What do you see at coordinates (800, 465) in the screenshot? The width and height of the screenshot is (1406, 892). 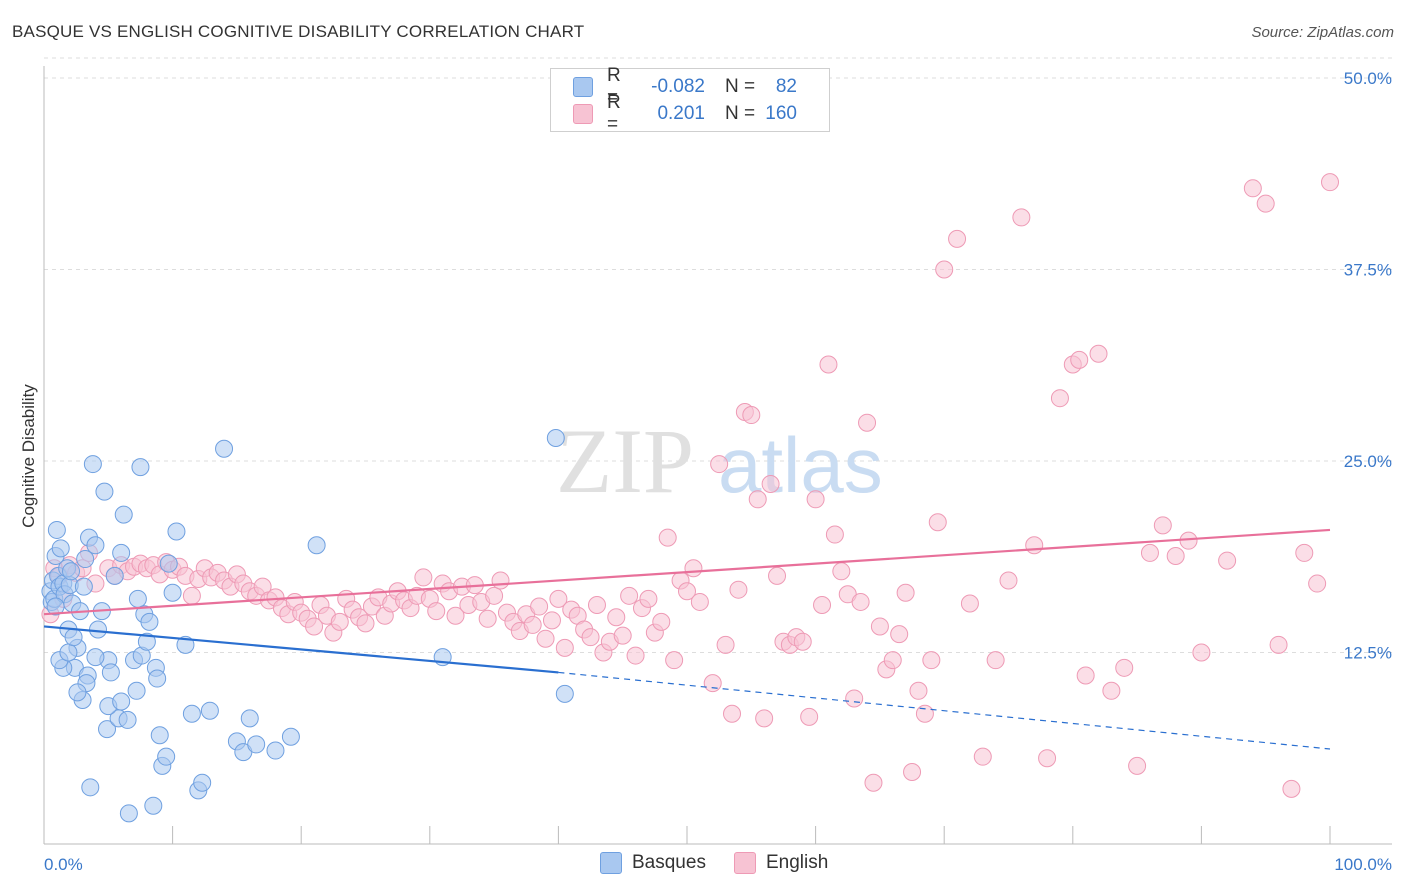 I see `watermark-atlas: atlas` at bounding box center [800, 465].